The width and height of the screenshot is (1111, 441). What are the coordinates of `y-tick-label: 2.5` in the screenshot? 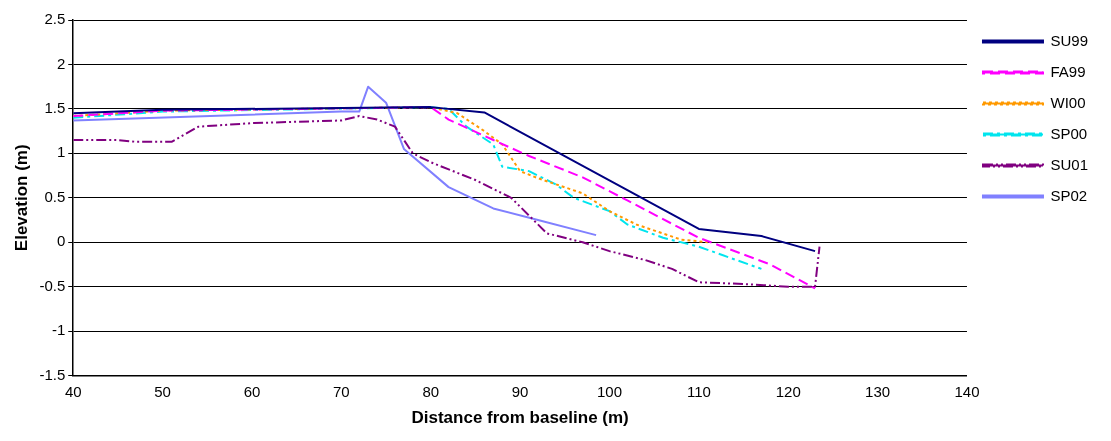 It's located at (55, 19).